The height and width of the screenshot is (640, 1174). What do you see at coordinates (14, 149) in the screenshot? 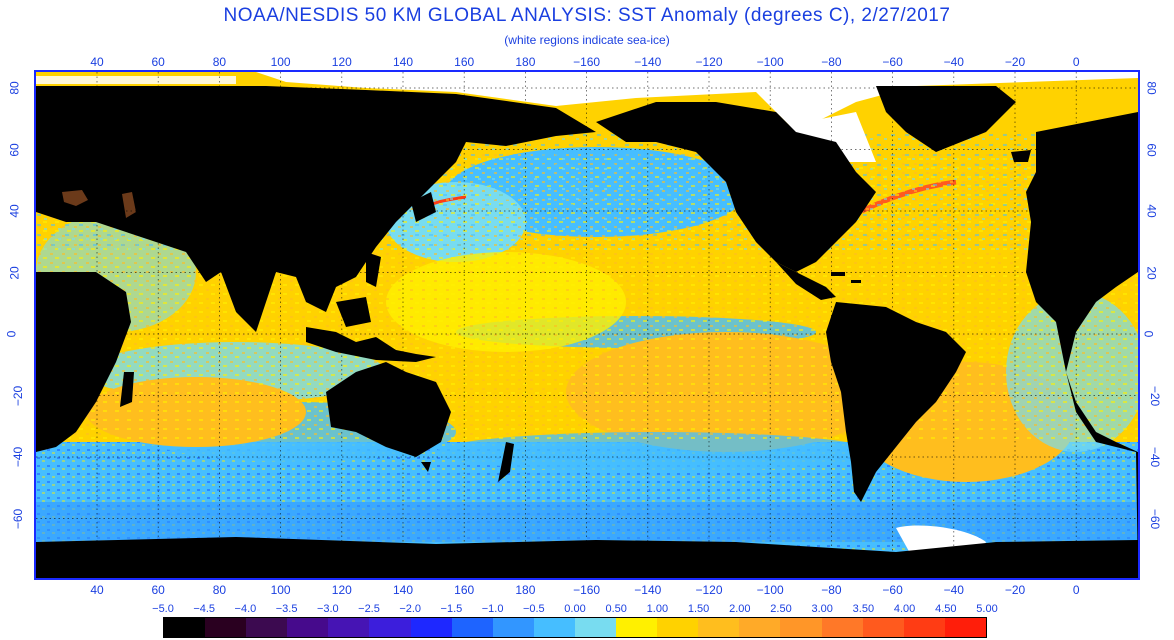
I see `latitude-label: 60` at bounding box center [14, 149].